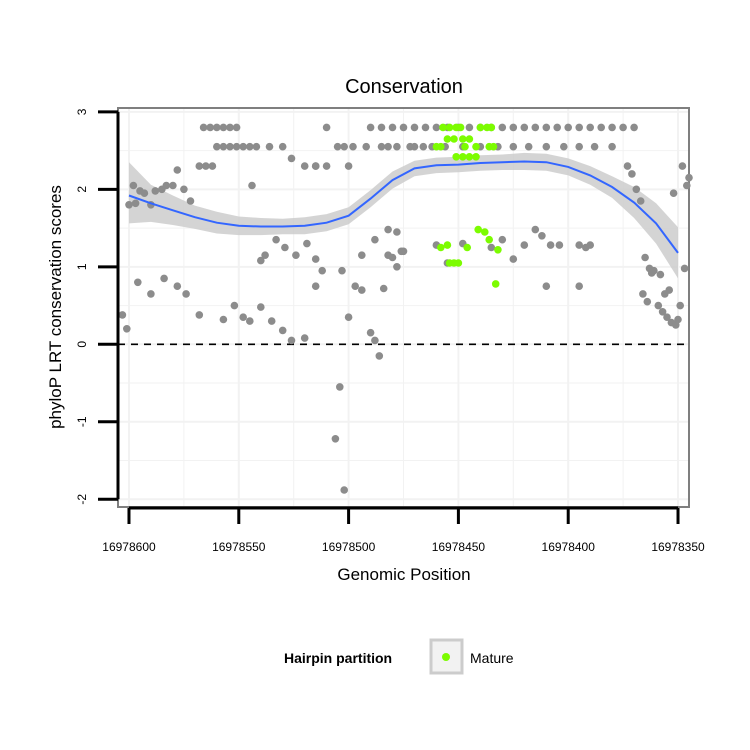 The image size is (750, 750). I want to click on smooth-line, so click(403, 207).